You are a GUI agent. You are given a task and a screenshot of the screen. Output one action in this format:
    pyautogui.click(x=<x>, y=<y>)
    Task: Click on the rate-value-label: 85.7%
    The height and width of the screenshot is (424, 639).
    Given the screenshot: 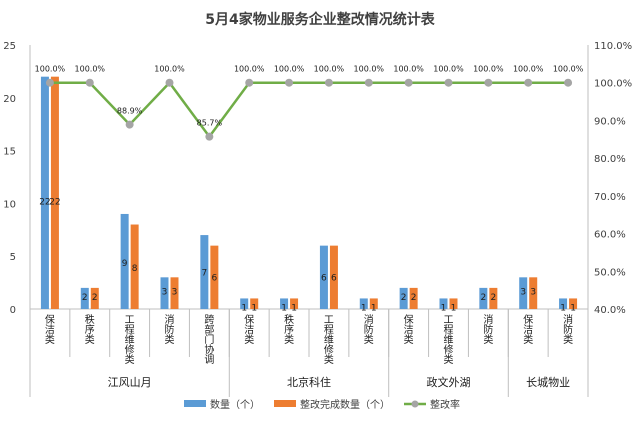 What is the action you would take?
    pyautogui.click(x=210, y=123)
    